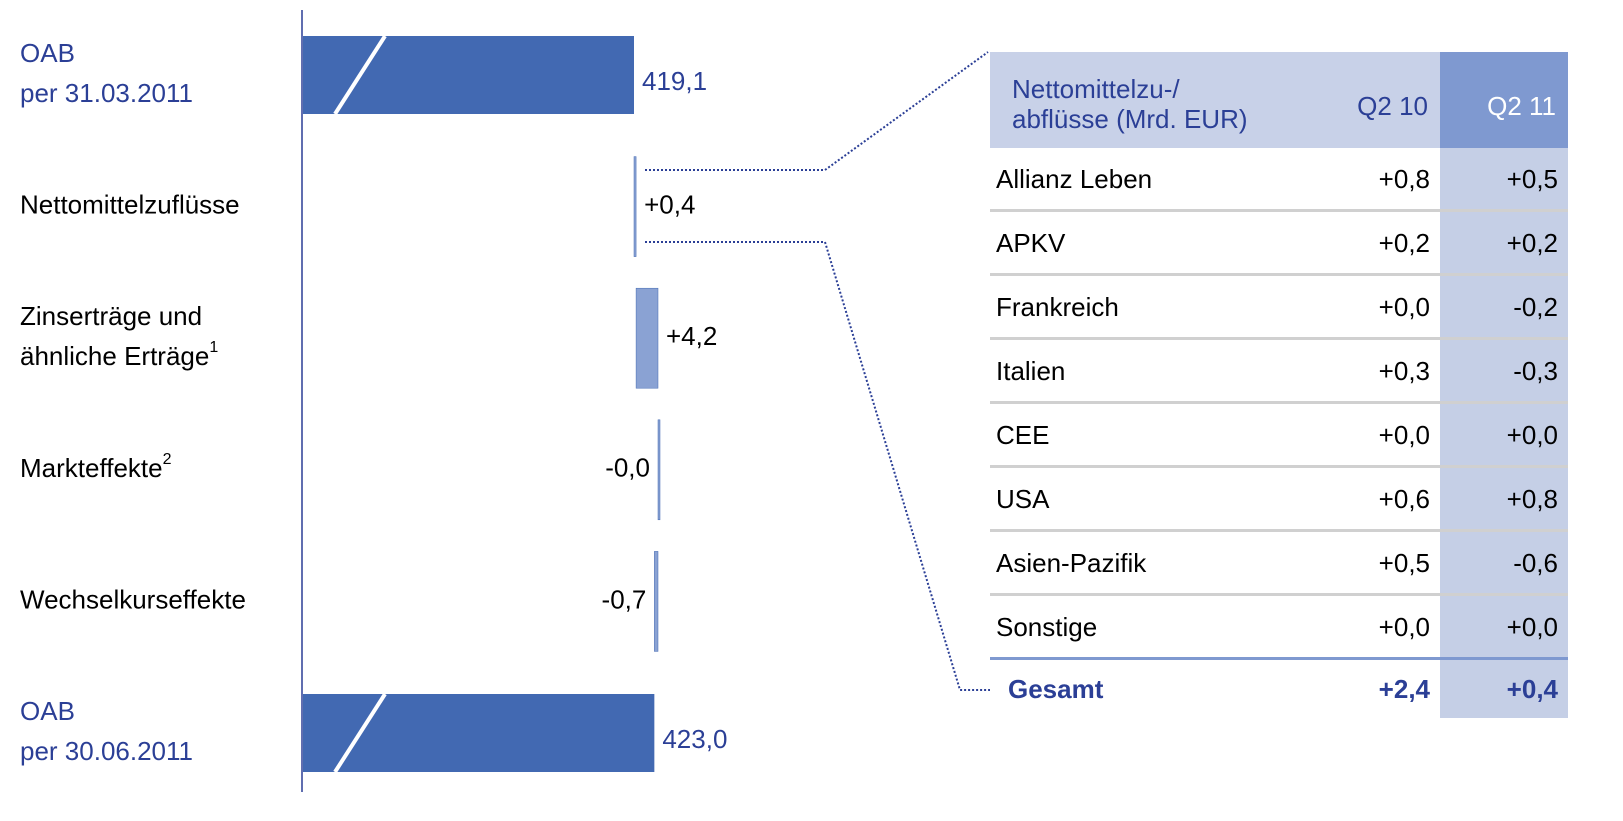 The image size is (1623, 821). I want to click on category-label: Nettomittelzuflüsse, so click(130, 204).